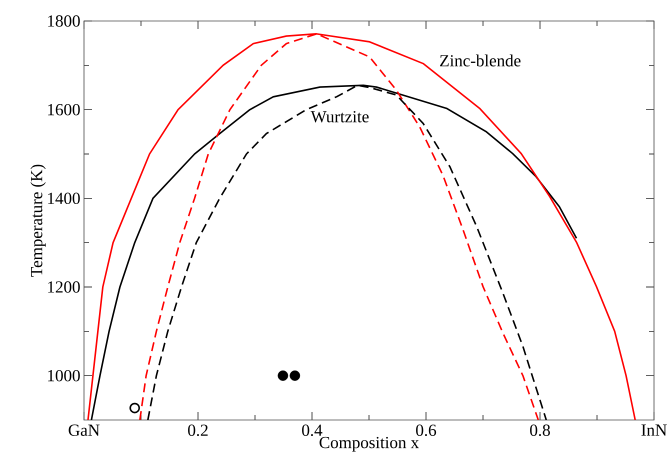 The width and height of the screenshot is (671, 464). Describe the element at coordinates (38, 220) in the screenshot. I see `y-axis-title: Temperature (K)` at that location.